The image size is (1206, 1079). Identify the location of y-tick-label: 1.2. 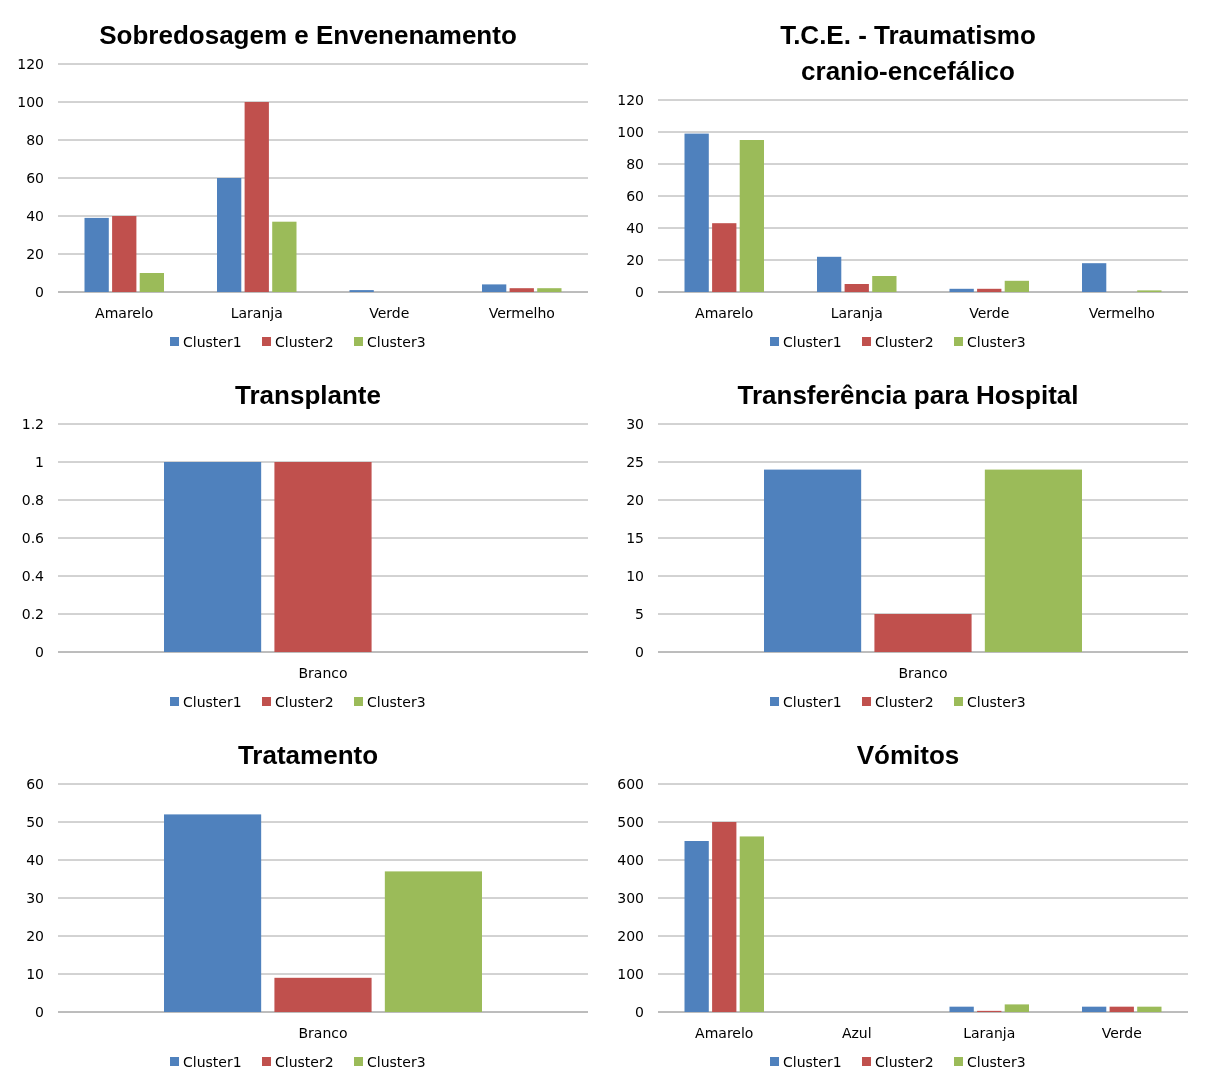
(32, 423).